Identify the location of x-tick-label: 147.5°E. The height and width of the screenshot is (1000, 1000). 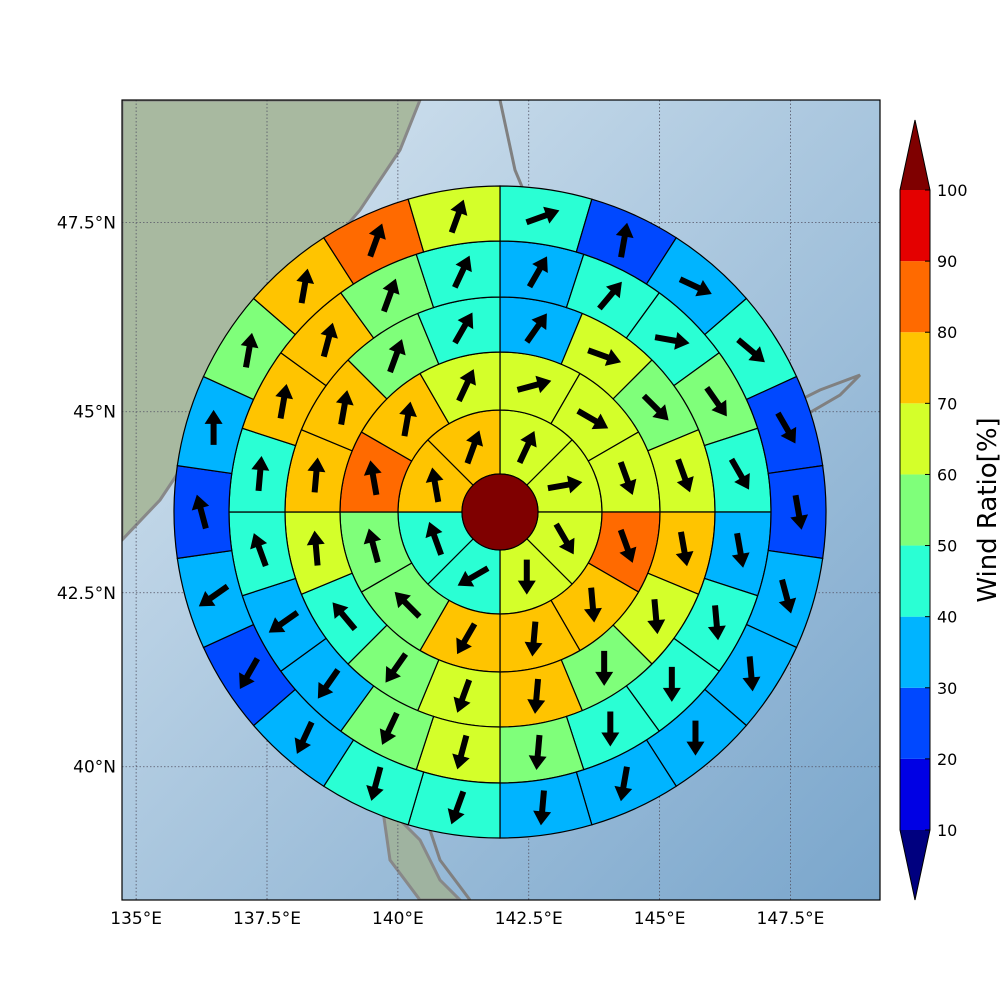
(791, 919).